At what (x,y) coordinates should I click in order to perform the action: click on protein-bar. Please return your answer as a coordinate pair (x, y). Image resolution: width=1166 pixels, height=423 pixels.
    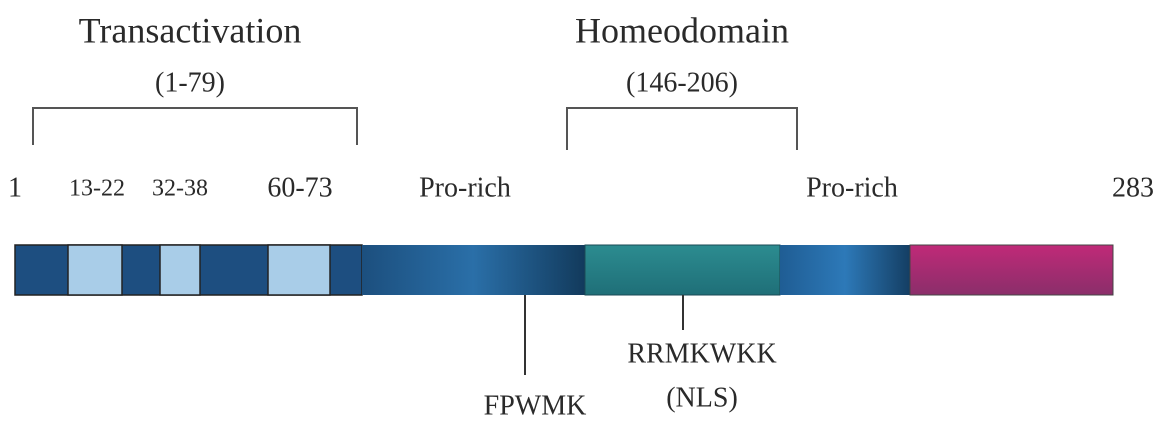
    Looking at the image, I should click on (564, 270).